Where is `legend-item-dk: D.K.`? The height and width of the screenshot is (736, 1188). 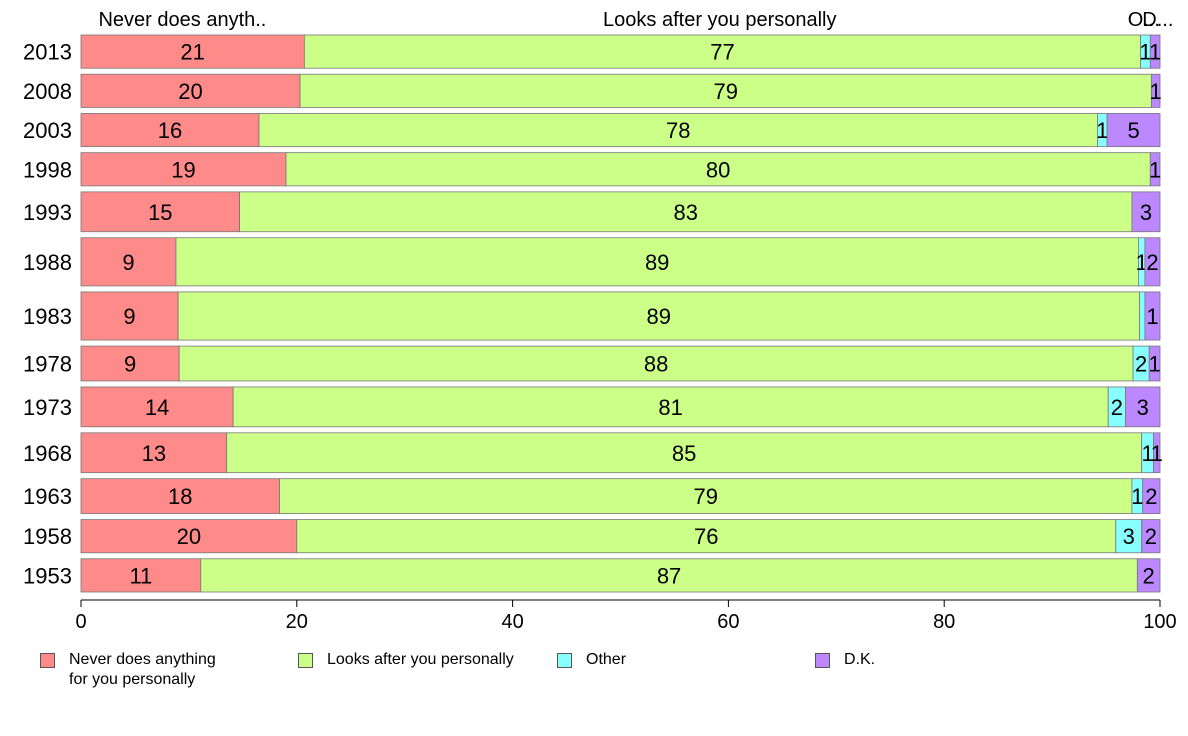 legend-item-dk: D.K. is located at coordinates (845, 660).